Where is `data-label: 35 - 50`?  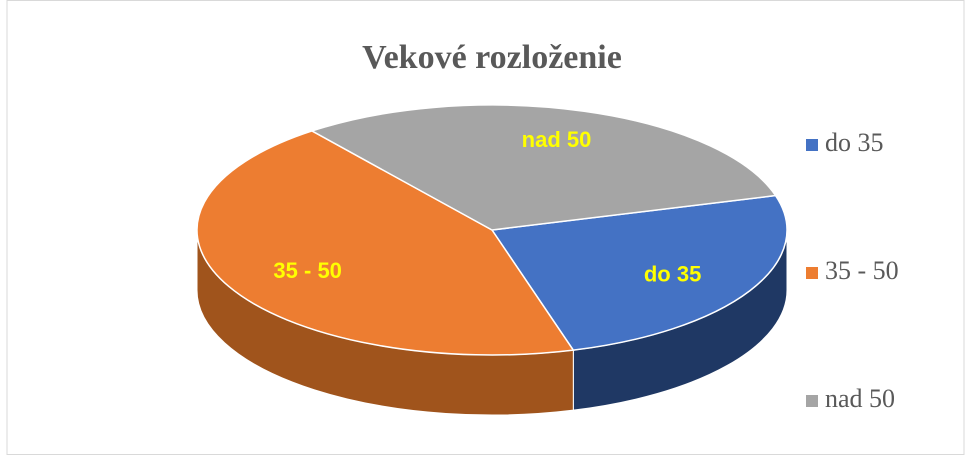
data-label: 35 - 50 is located at coordinates (307, 270).